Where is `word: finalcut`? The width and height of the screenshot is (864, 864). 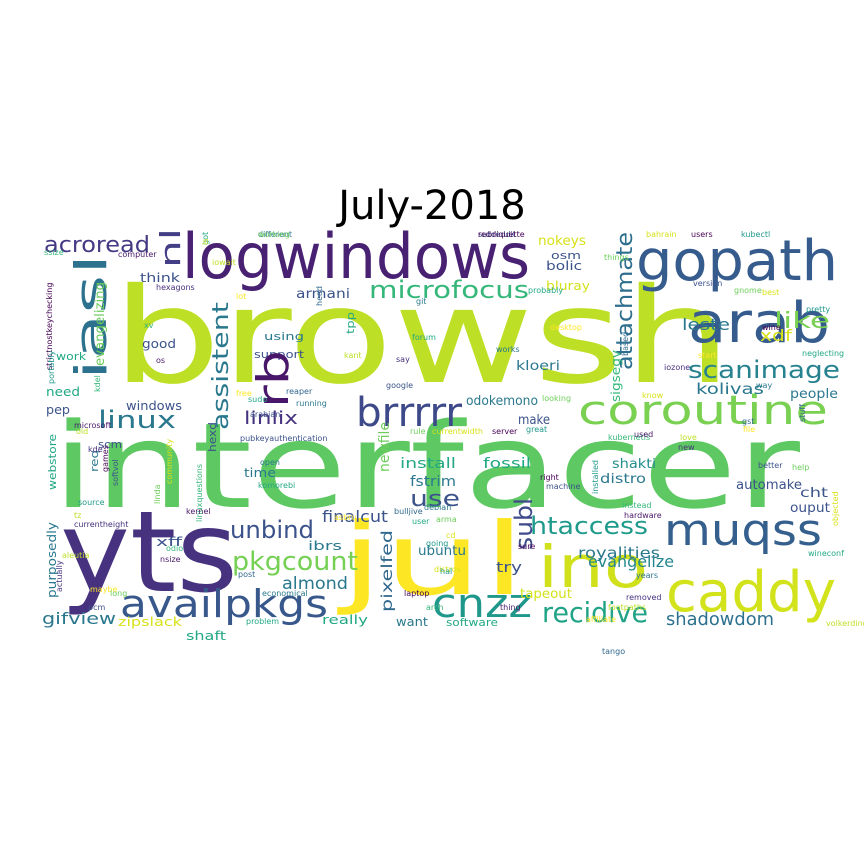 word: finalcut is located at coordinates (355, 516).